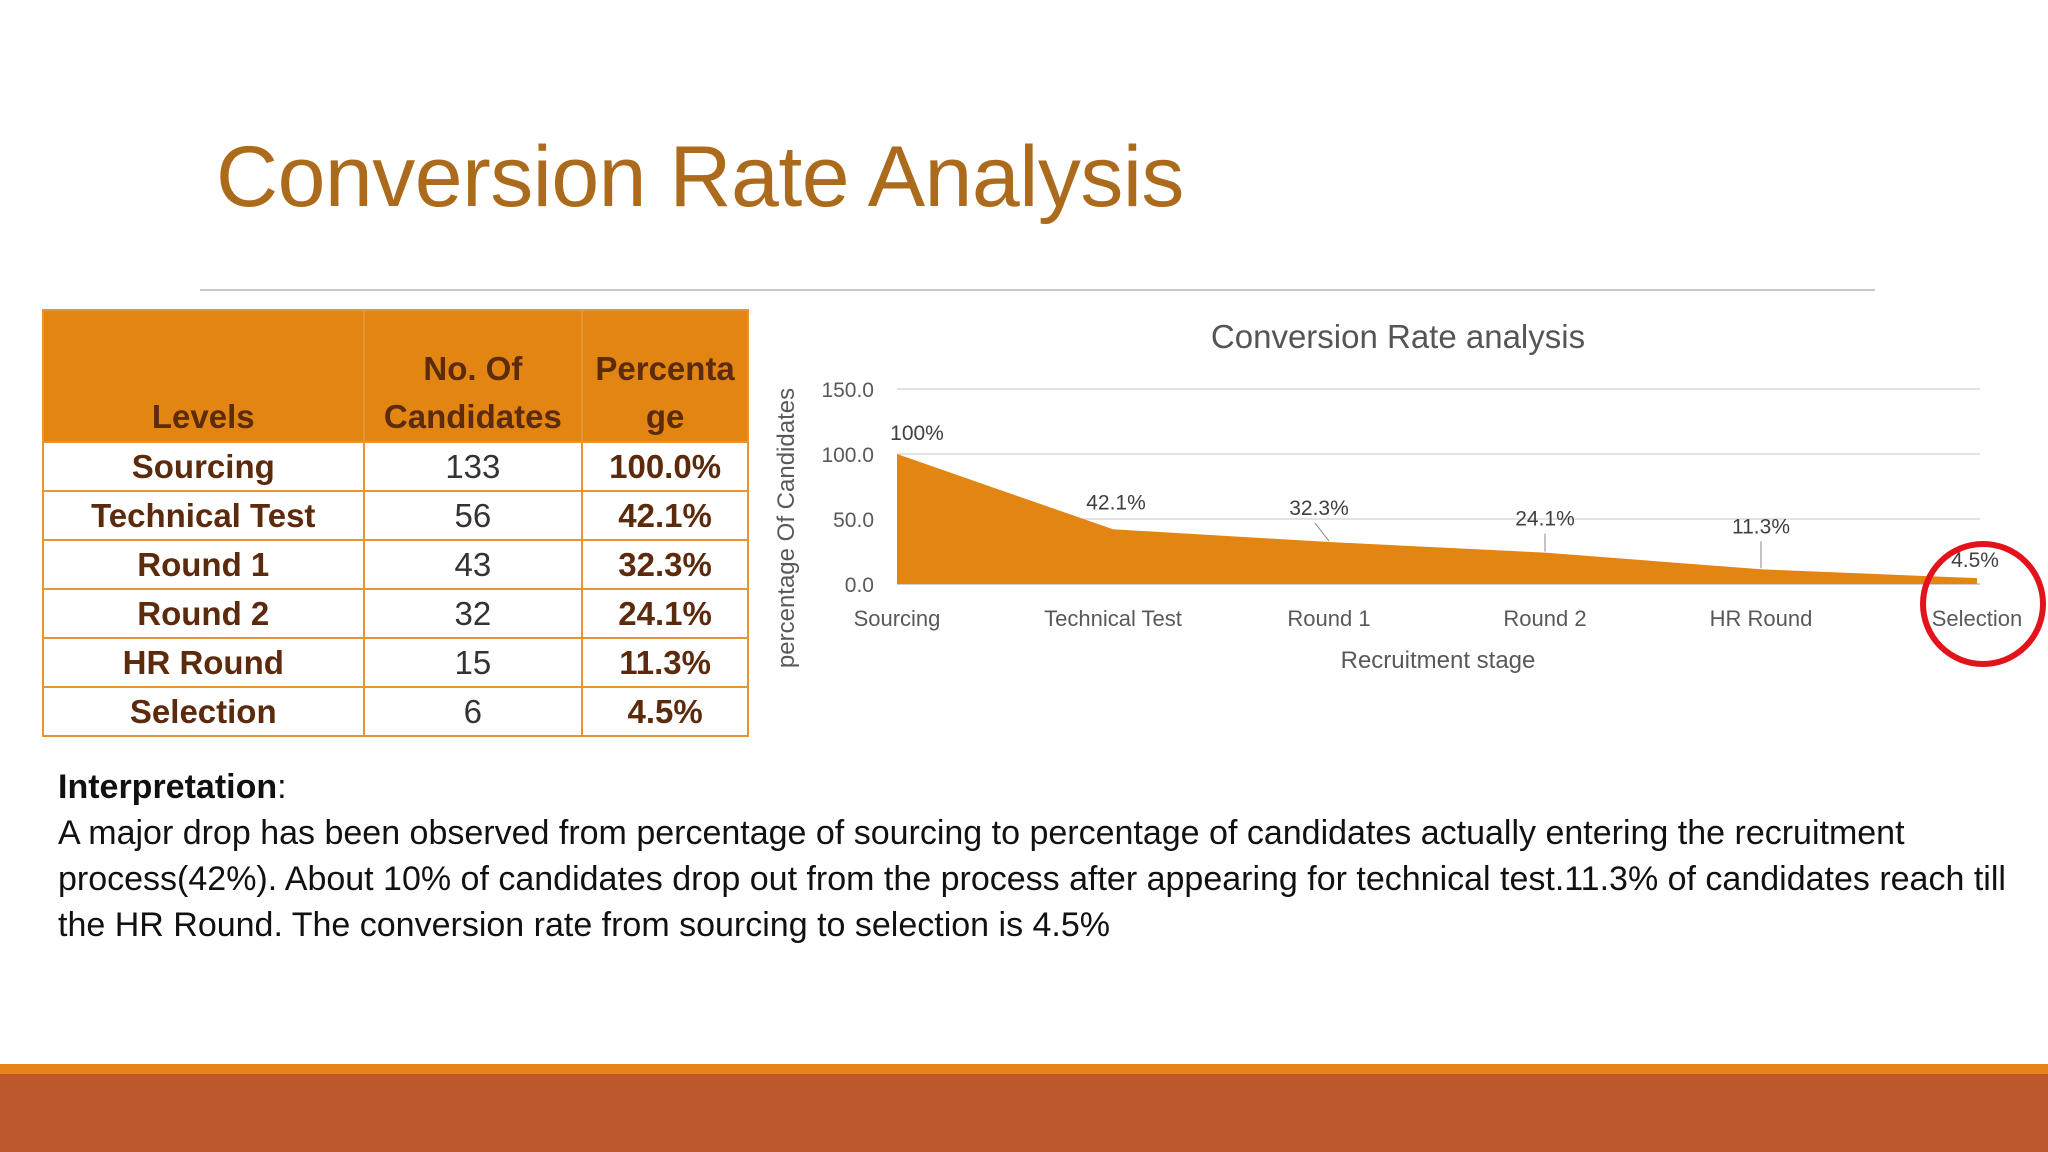  What do you see at coordinates (203, 515) in the screenshot?
I see `level-cell: Technical Test` at bounding box center [203, 515].